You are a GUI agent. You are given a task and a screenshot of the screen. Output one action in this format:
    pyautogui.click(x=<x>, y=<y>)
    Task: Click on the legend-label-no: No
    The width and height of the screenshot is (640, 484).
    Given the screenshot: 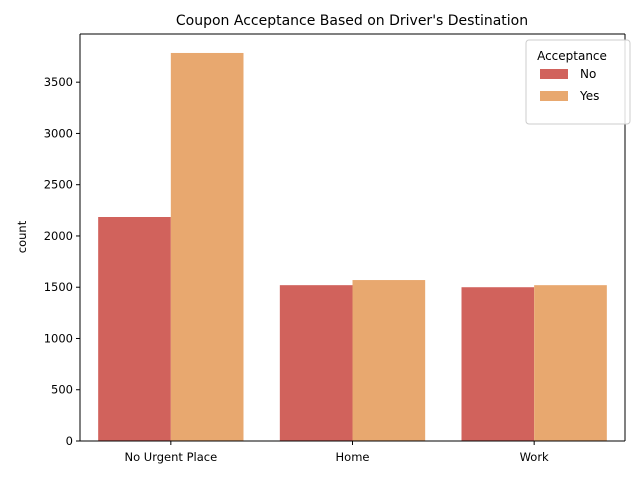 What is the action you would take?
    pyautogui.click(x=588, y=74)
    